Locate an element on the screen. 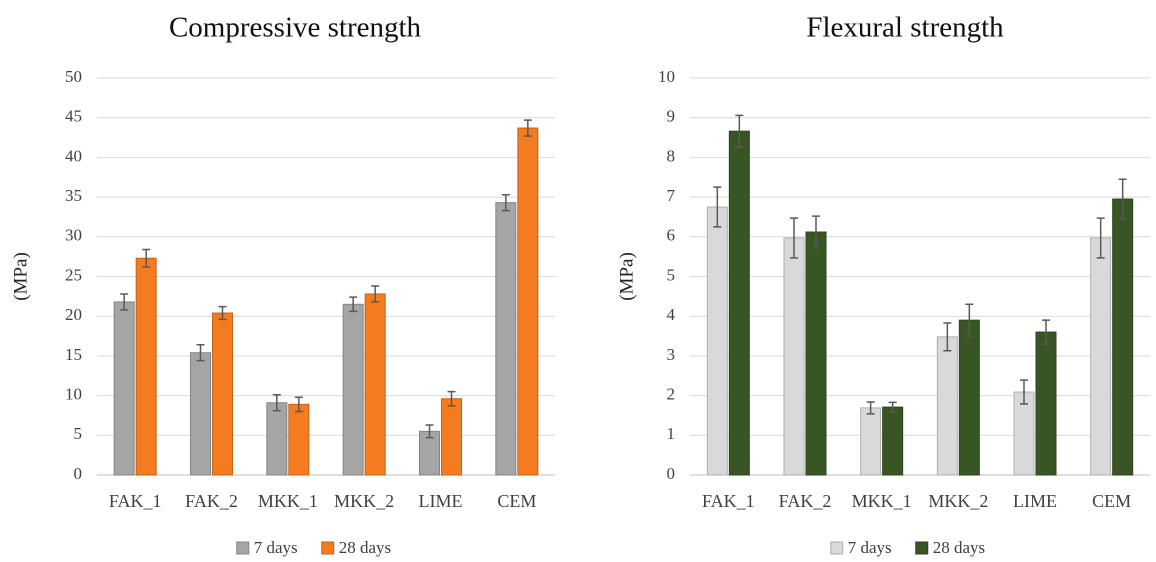 The image size is (1156, 562). y-tick-label: 4 is located at coordinates (671, 314).